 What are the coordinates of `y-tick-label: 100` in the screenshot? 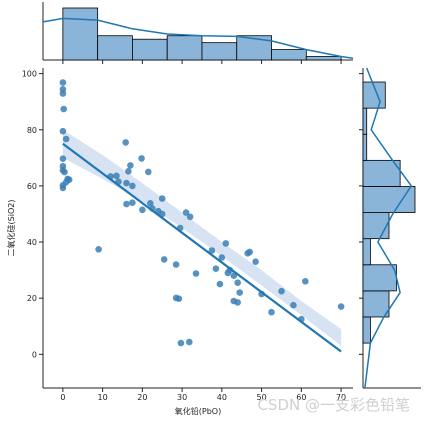 It's located at (29, 74).